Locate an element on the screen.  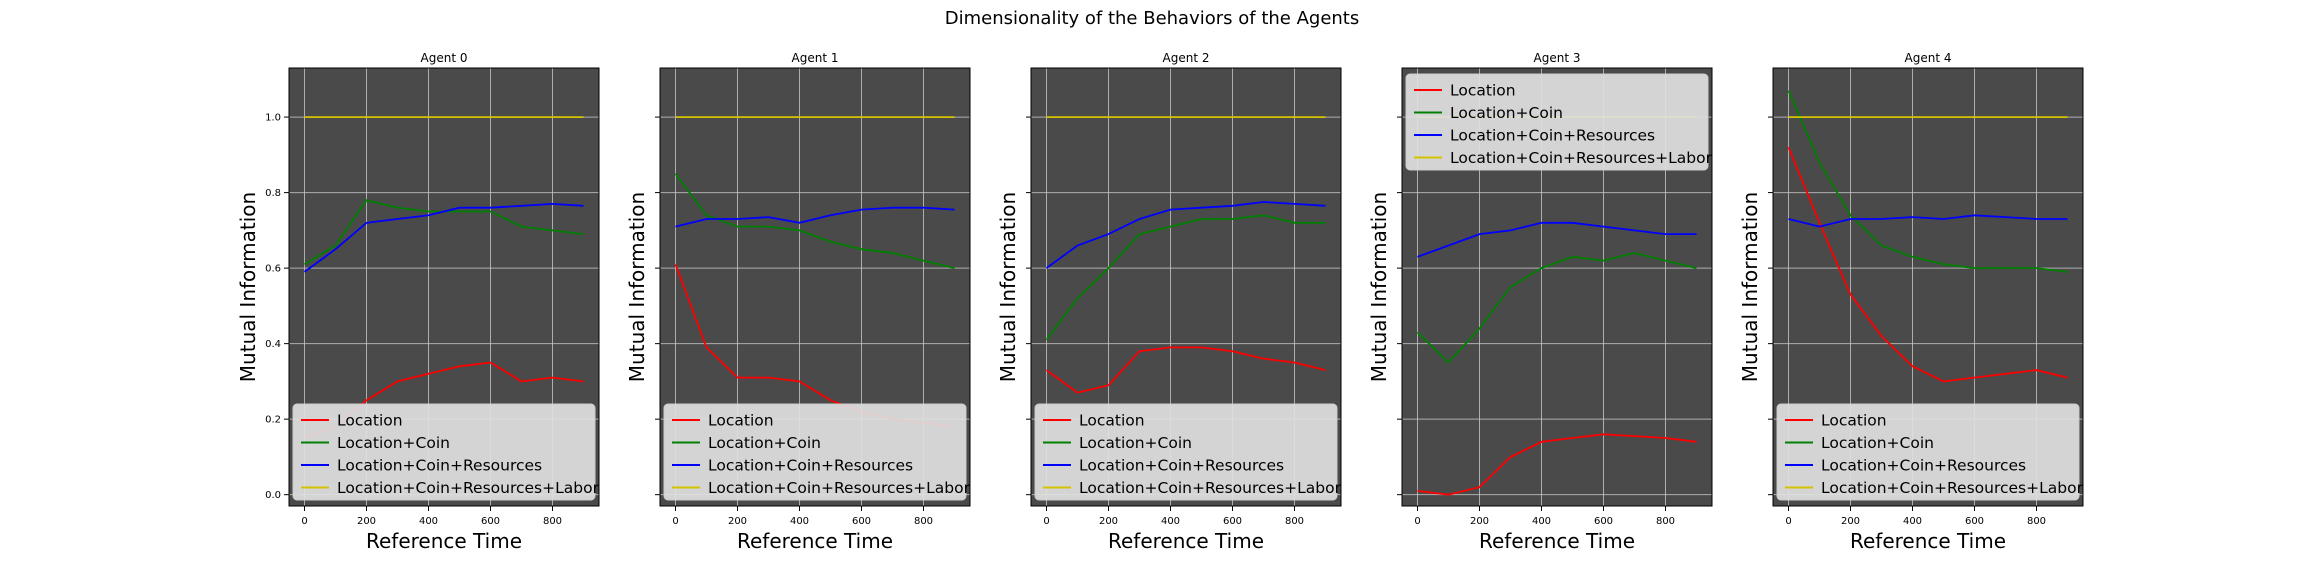
y-tick-label: 0.6 is located at coordinates (273, 269).